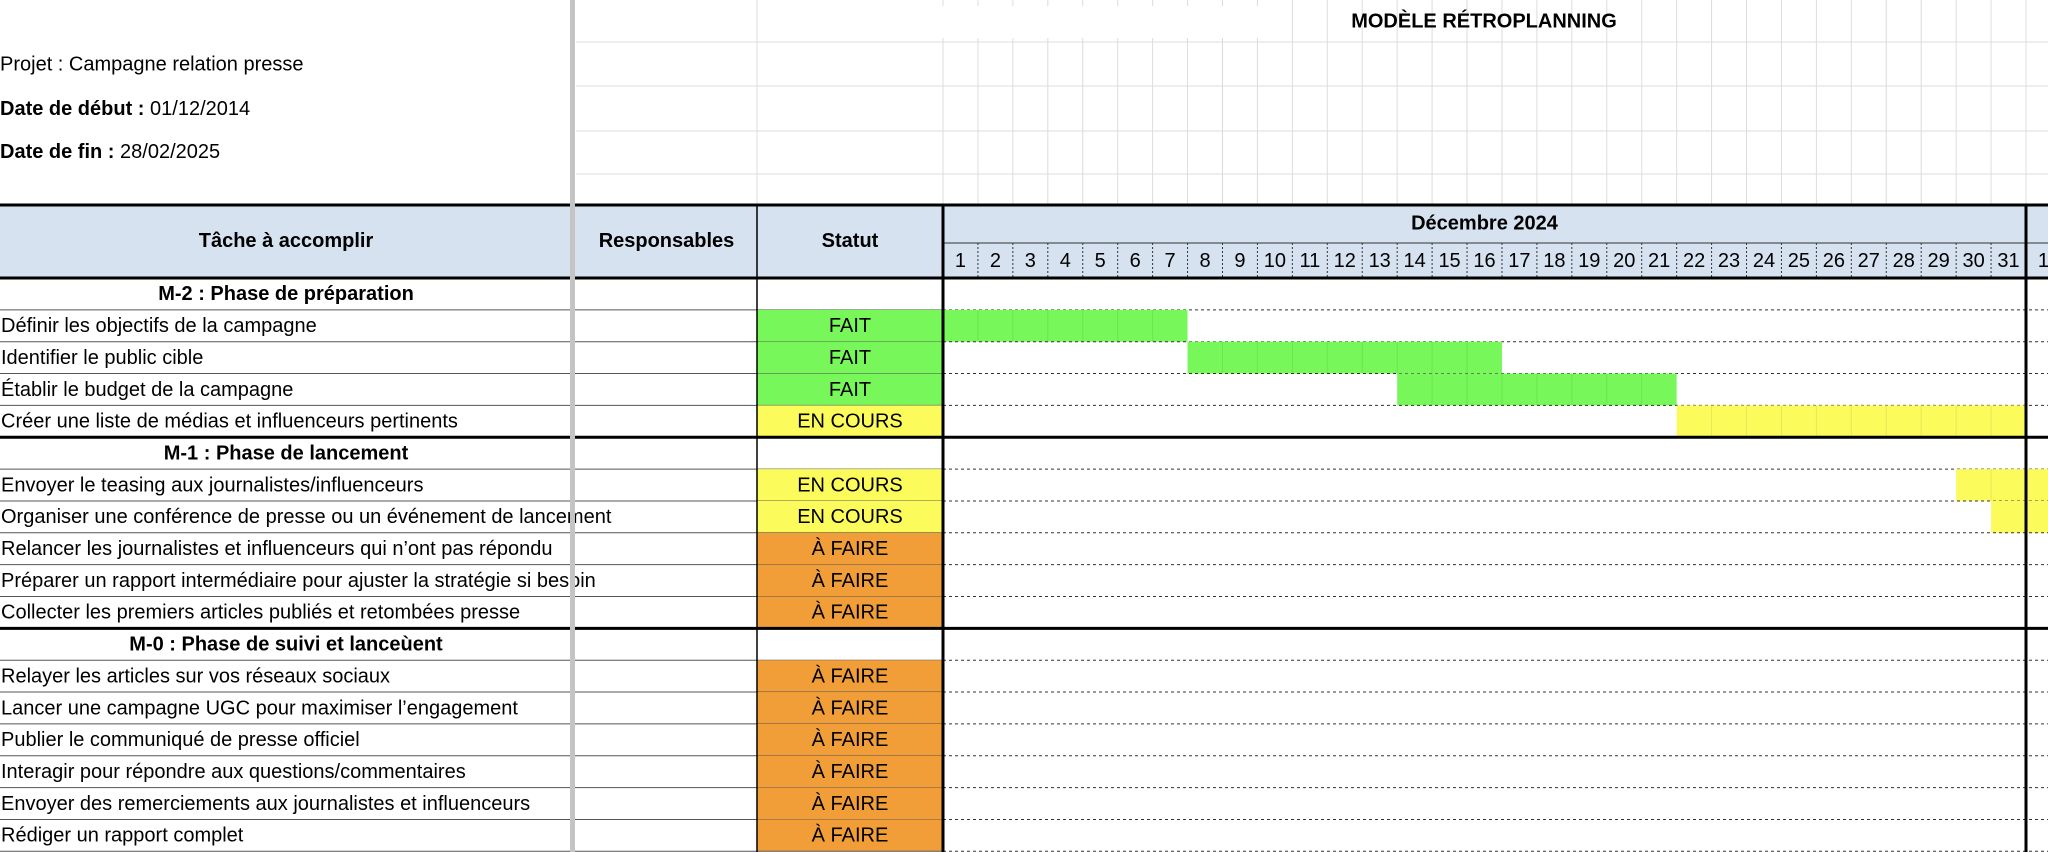  Describe the element at coordinates (1694, 261) in the screenshot. I see `day-number: 22` at that location.